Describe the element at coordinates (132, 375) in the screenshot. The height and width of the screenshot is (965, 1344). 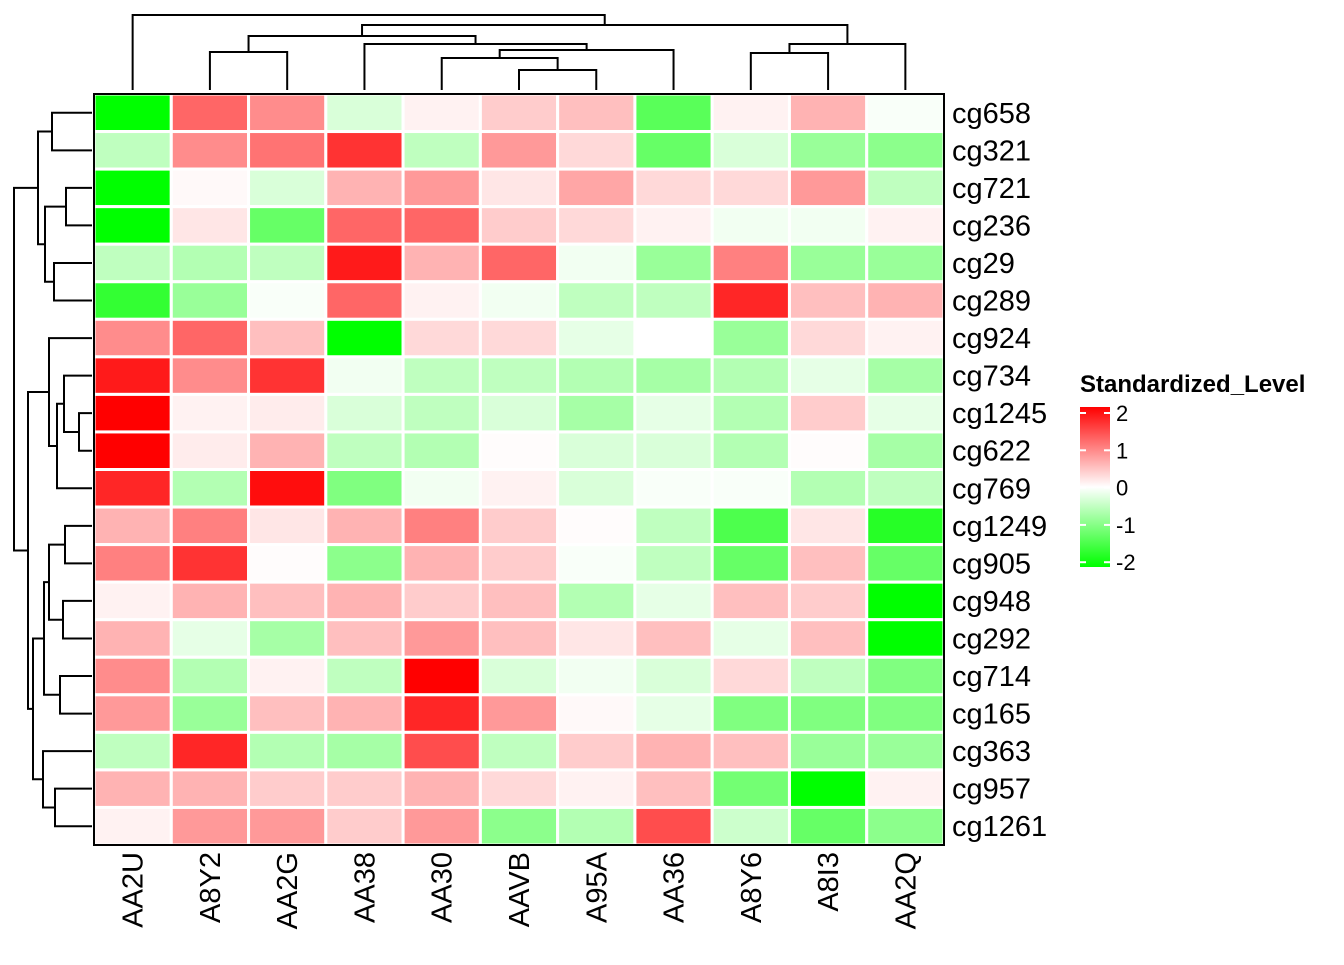
I see `cell-cg734-AA2U` at that location.